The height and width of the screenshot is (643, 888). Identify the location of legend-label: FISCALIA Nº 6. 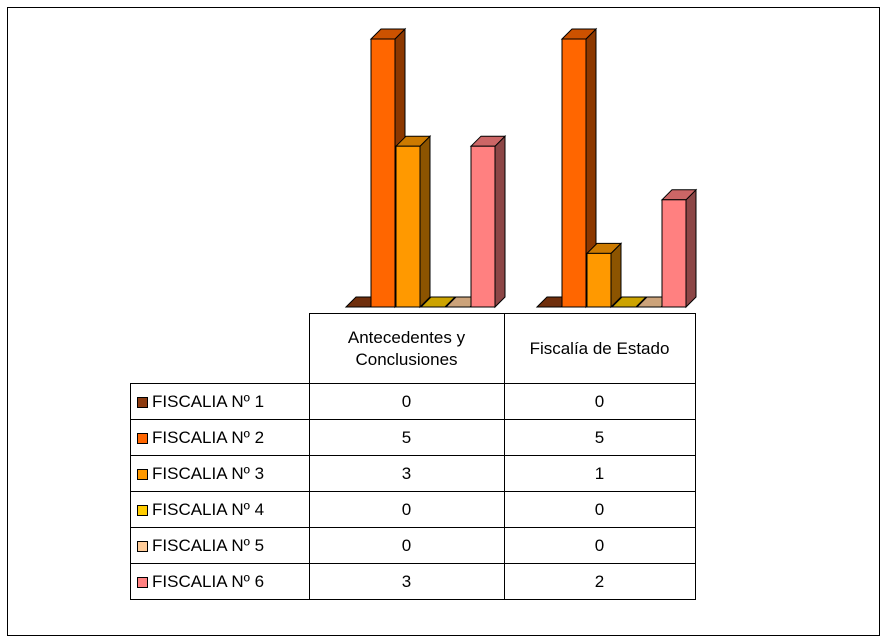
(208, 581).